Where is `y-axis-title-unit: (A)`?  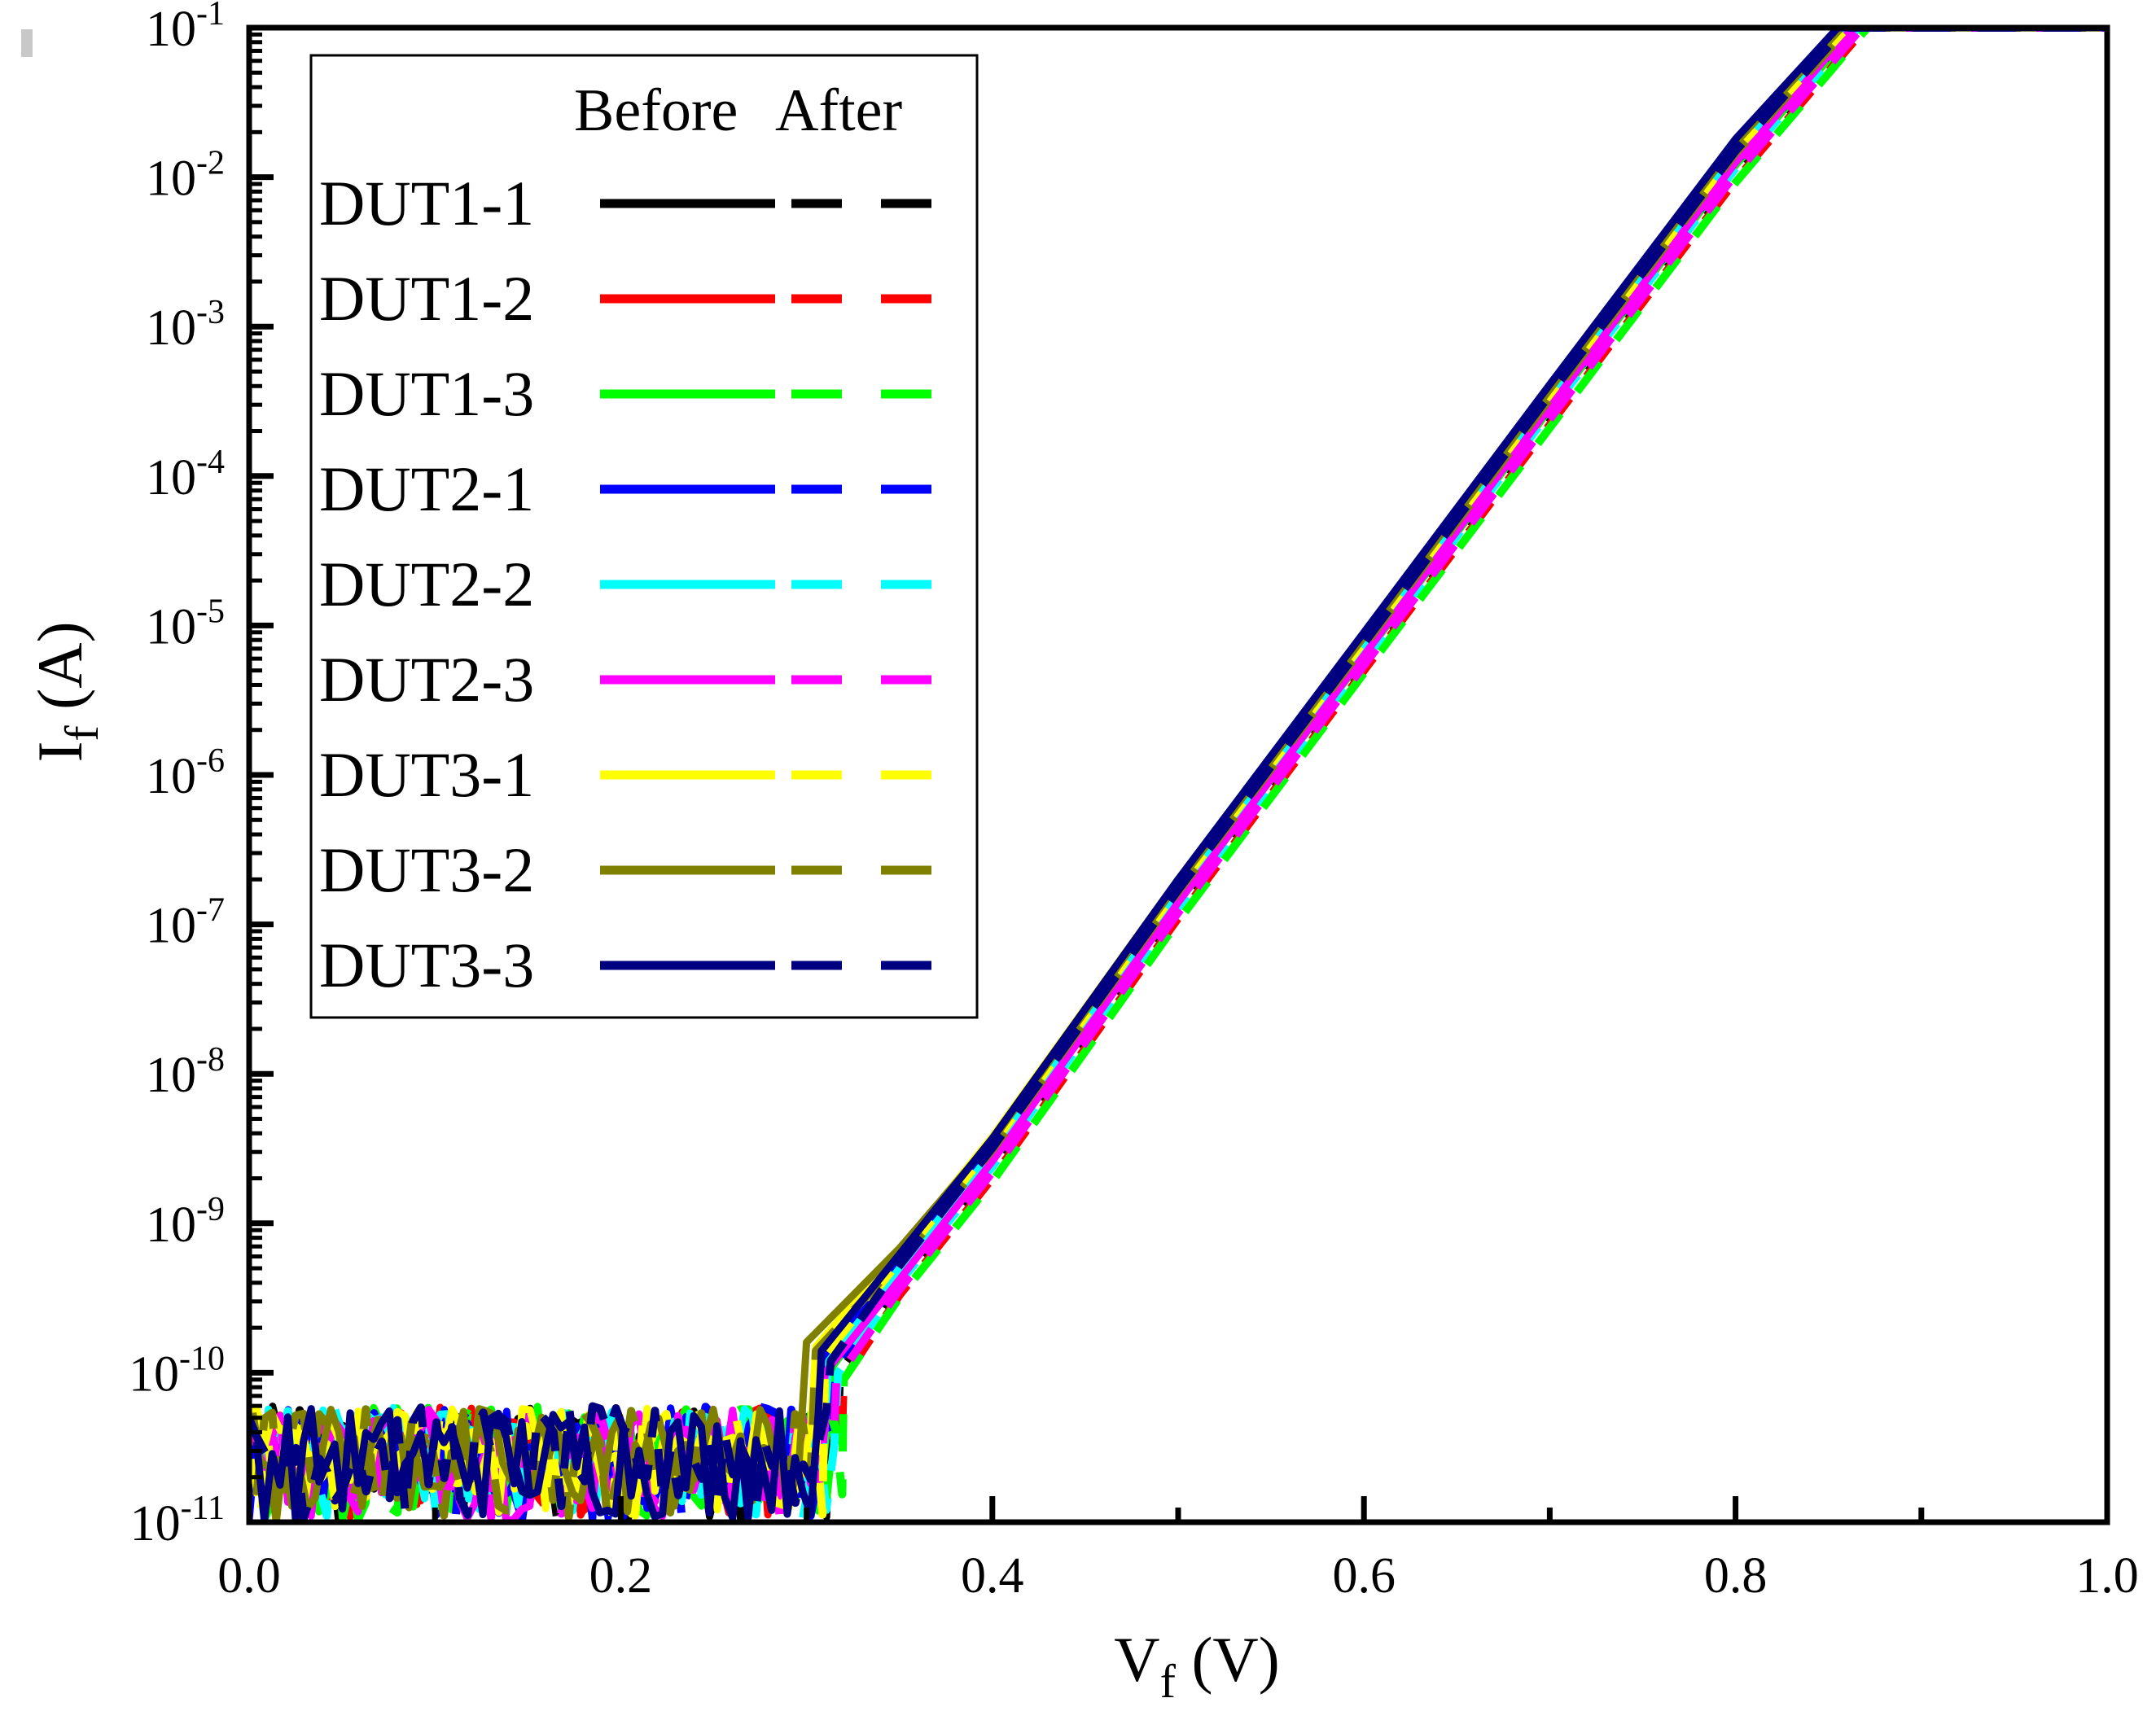 y-axis-title-unit: (A) is located at coordinates (60, 673).